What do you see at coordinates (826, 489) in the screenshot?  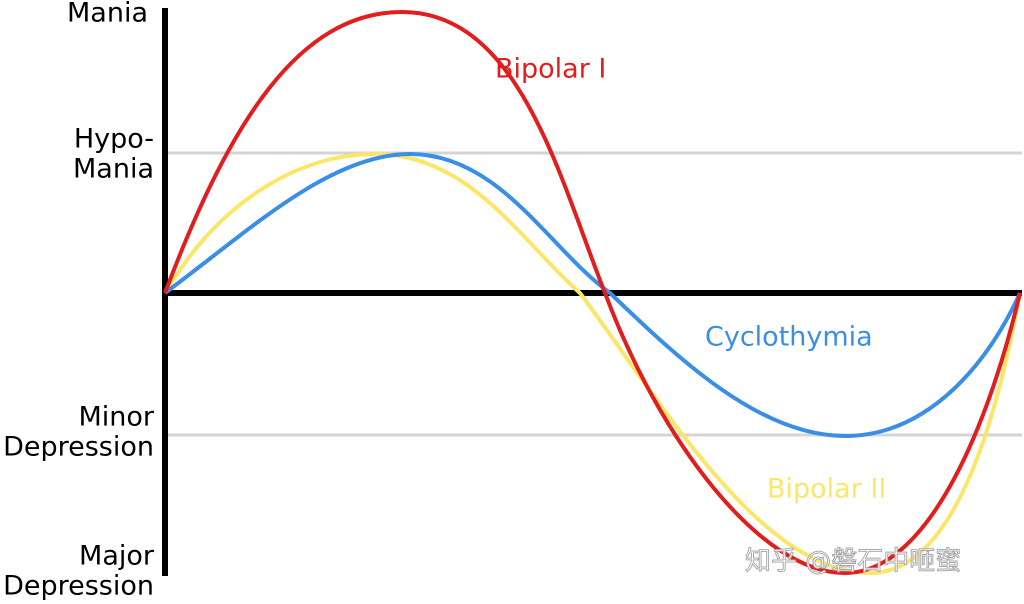 I see `curve-label: Bipolar II` at bounding box center [826, 489].